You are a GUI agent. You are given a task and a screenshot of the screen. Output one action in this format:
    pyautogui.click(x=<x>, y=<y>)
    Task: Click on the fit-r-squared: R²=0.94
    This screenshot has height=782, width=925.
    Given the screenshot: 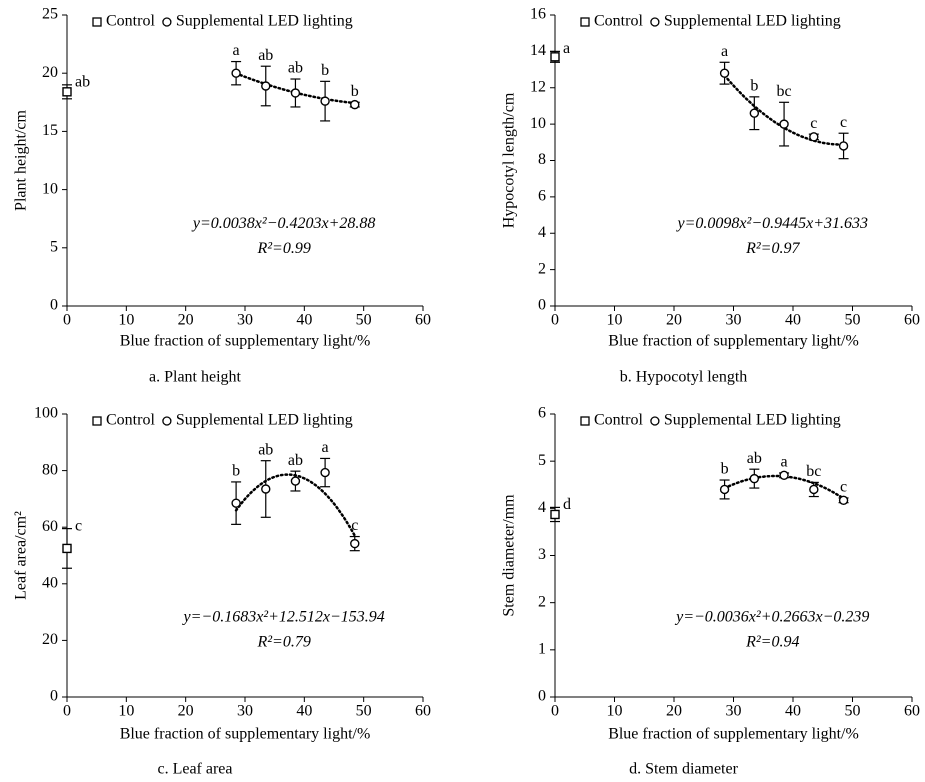 What is the action you would take?
    pyautogui.click(x=772, y=641)
    